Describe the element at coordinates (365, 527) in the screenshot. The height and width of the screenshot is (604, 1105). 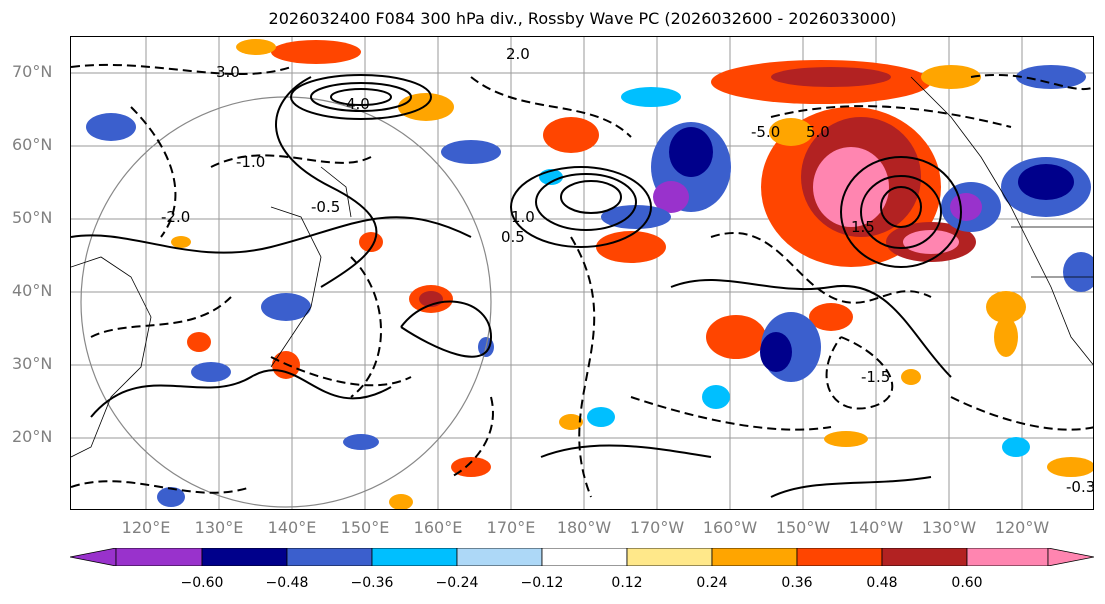
I see `lon-label: 150°E` at that location.